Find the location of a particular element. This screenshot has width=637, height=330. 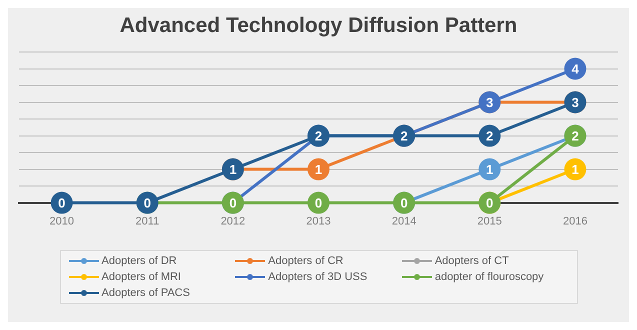

legend-label: Adopters of DR is located at coordinates (139, 261).